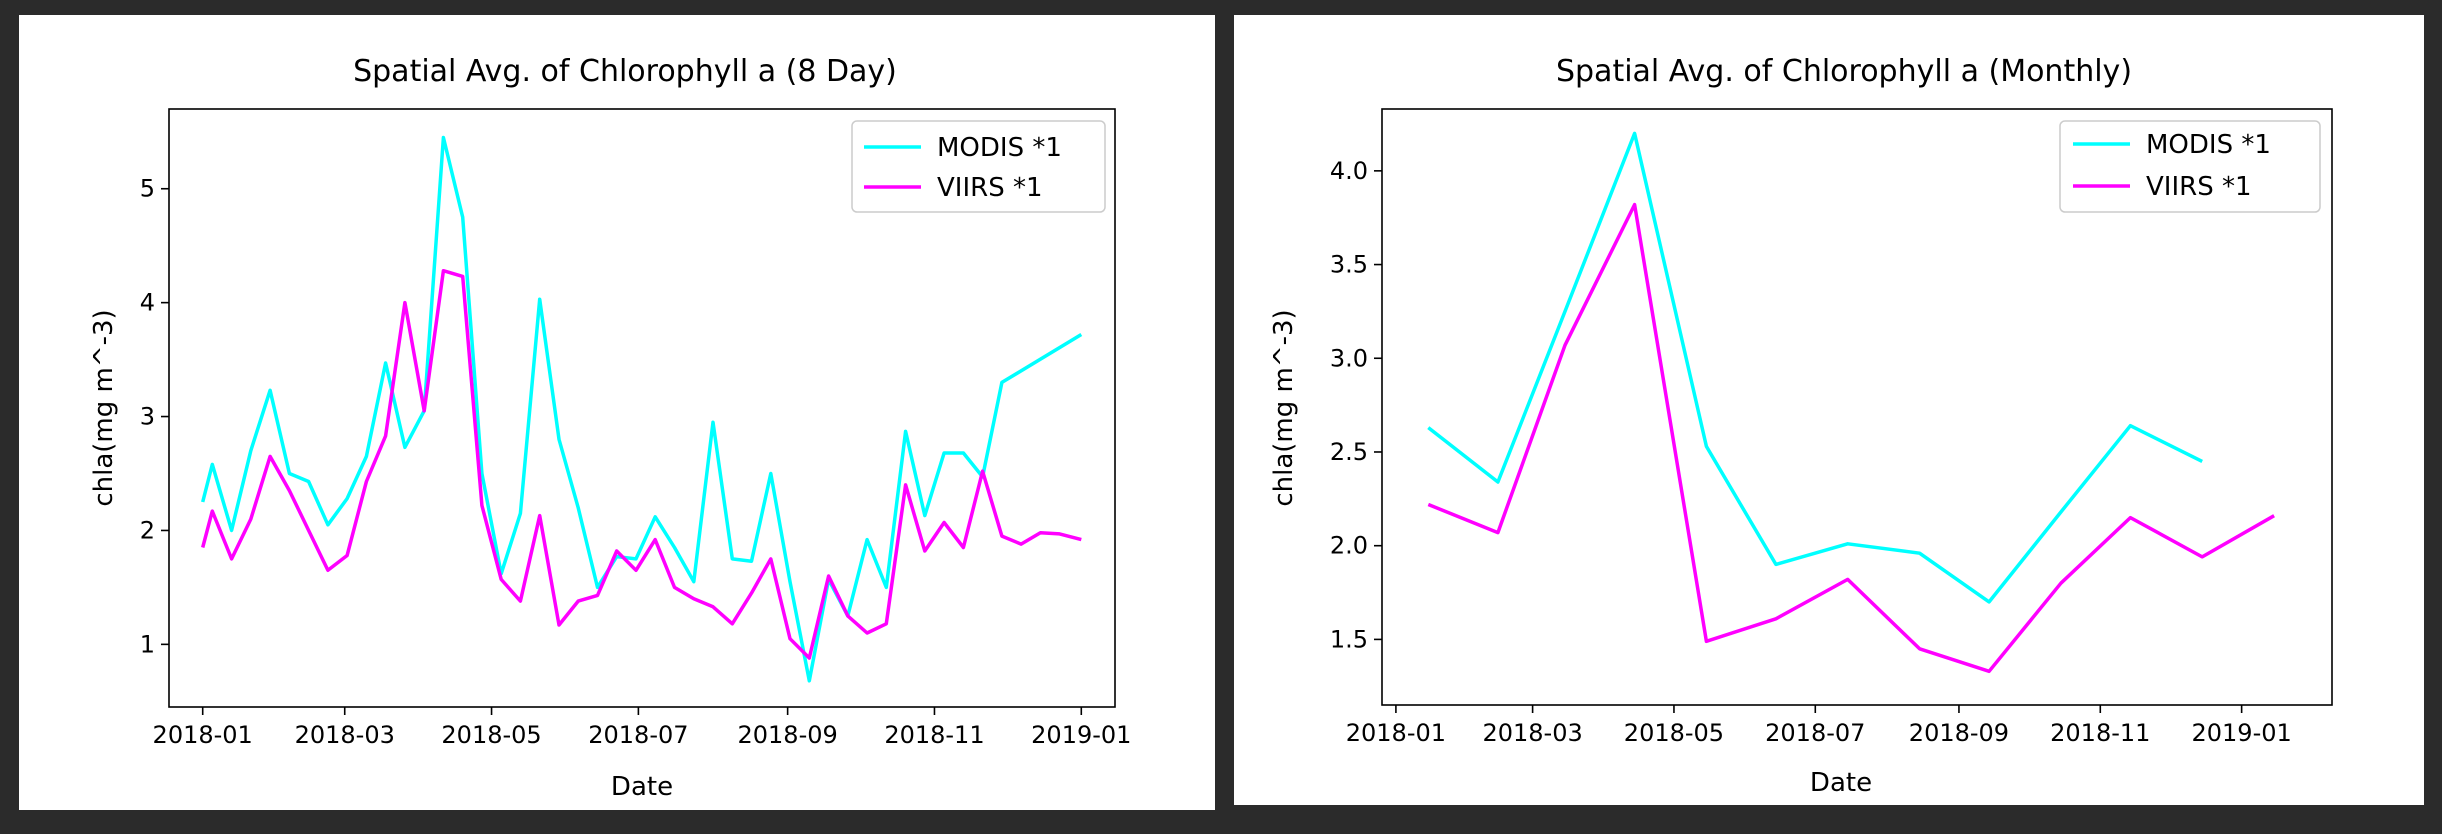 Image resolution: width=2442 pixels, height=834 pixels. I want to click on legend-box, so click(978, 166).